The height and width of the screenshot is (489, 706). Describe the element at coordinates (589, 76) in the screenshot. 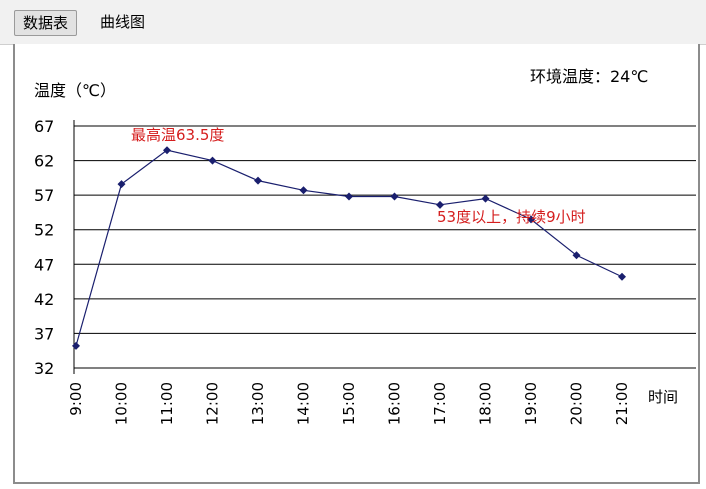

I see `ambient-temperature-label: 环境温度：24℃` at that location.